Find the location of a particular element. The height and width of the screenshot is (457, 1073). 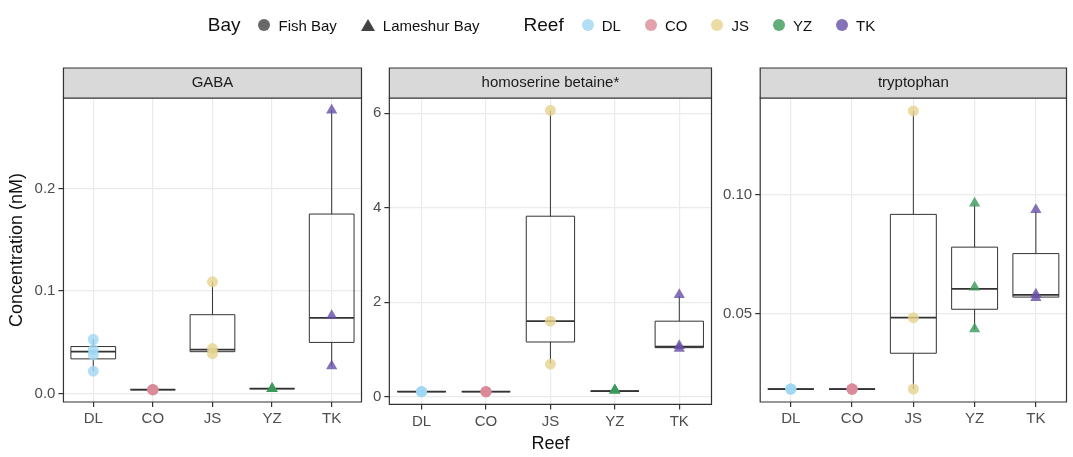

chart-title: tryptophan is located at coordinates (913, 82).